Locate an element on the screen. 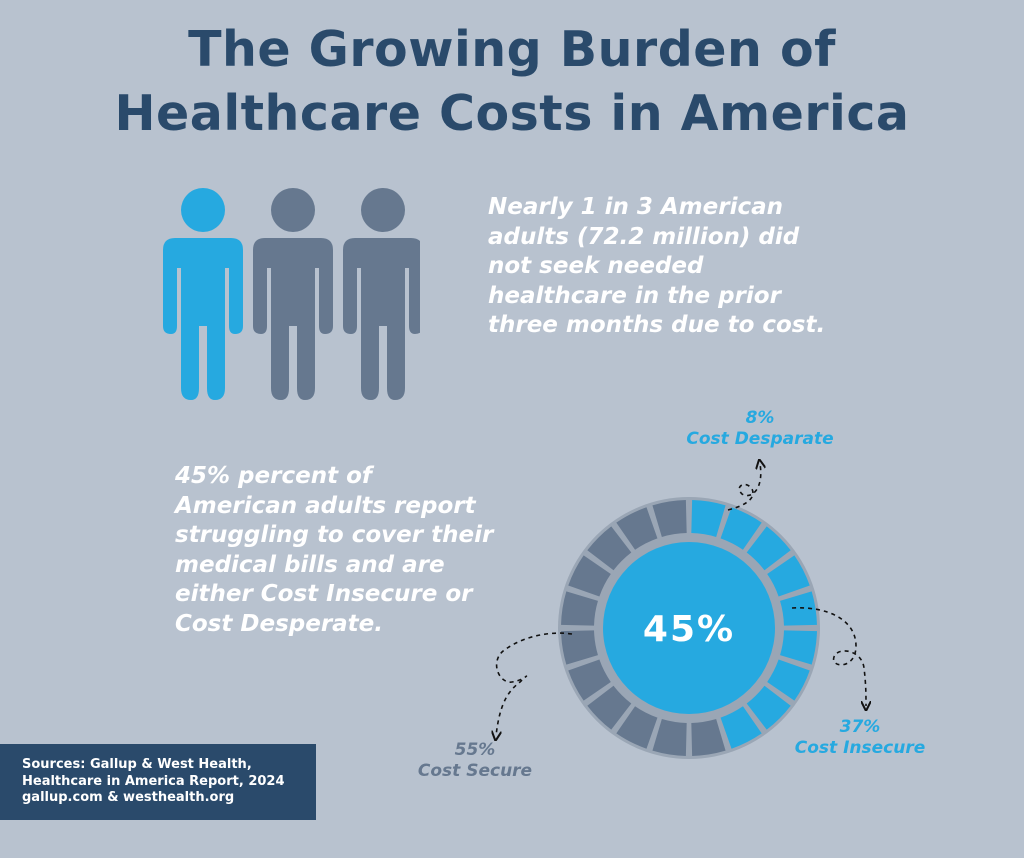  donut-center-label: 45% is located at coordinates (689, 629).